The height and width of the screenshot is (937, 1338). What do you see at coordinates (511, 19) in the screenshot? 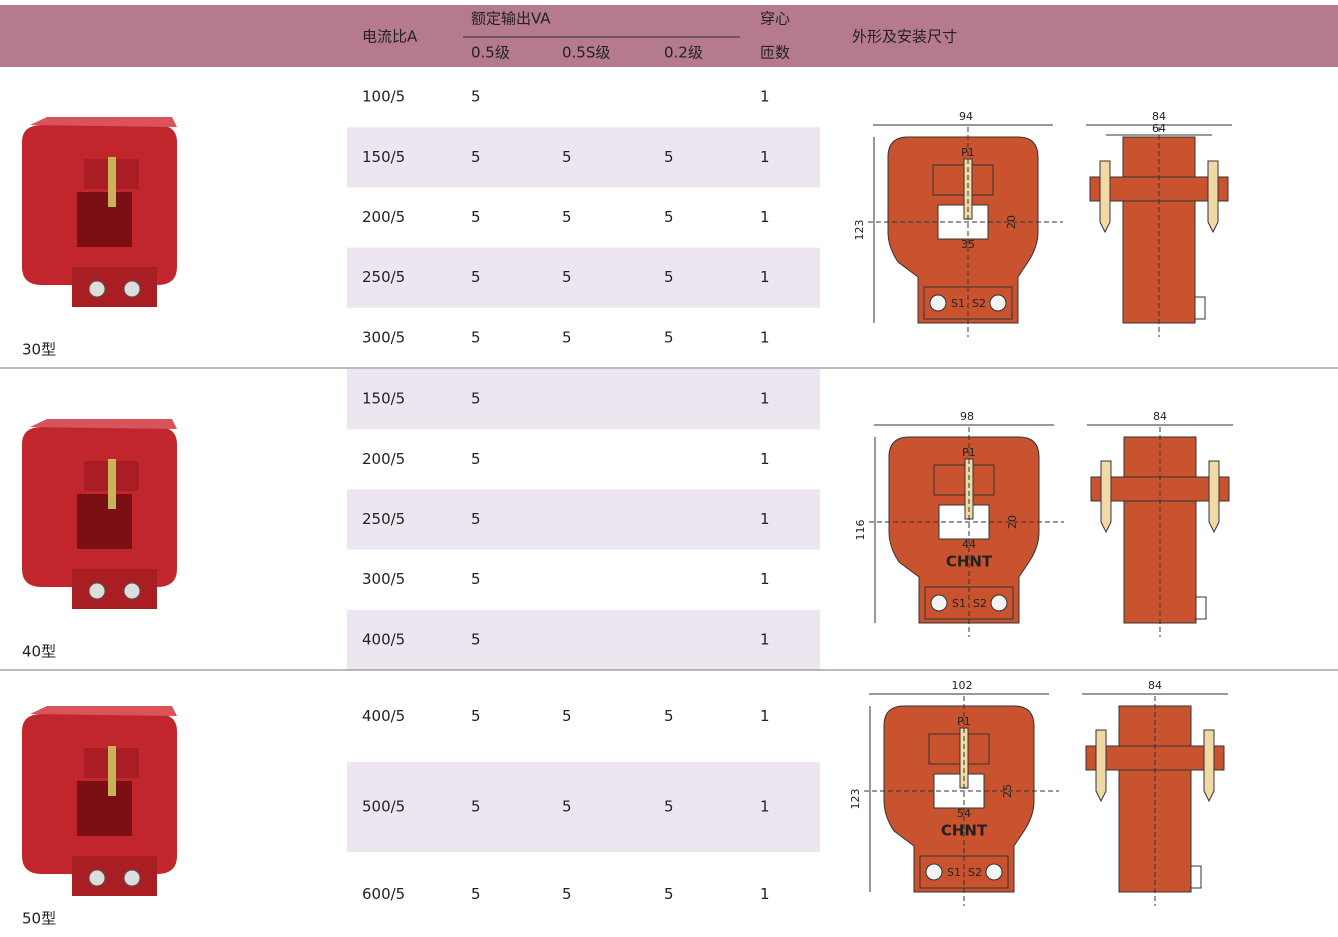
I see `header-output: 额定输出VA` at bounding box center [511, 19].